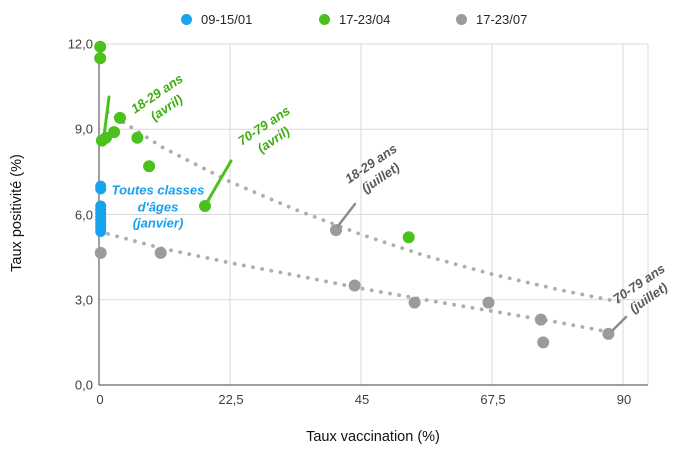 The height and width of the screenshot is (463, 684). I want to click on x-tick-label: 90, so click(624, 399).